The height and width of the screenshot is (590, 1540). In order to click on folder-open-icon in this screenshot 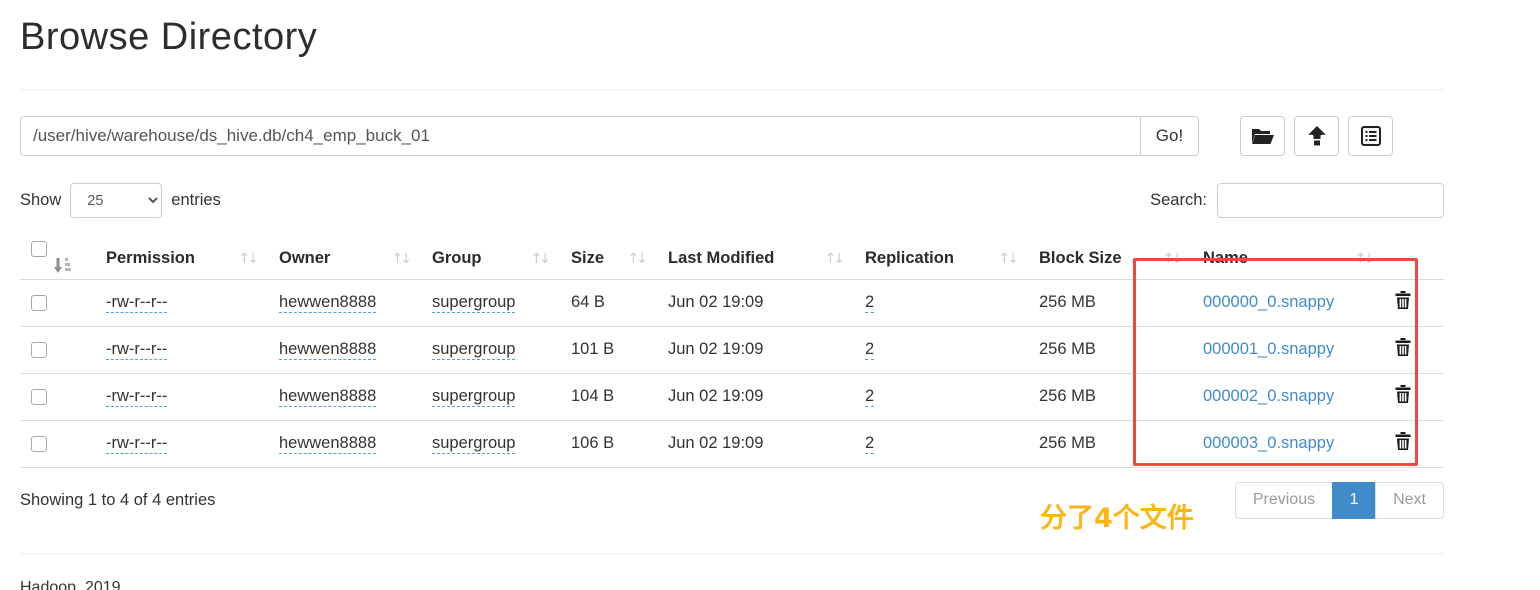, I will do `click(1263, 136)`.